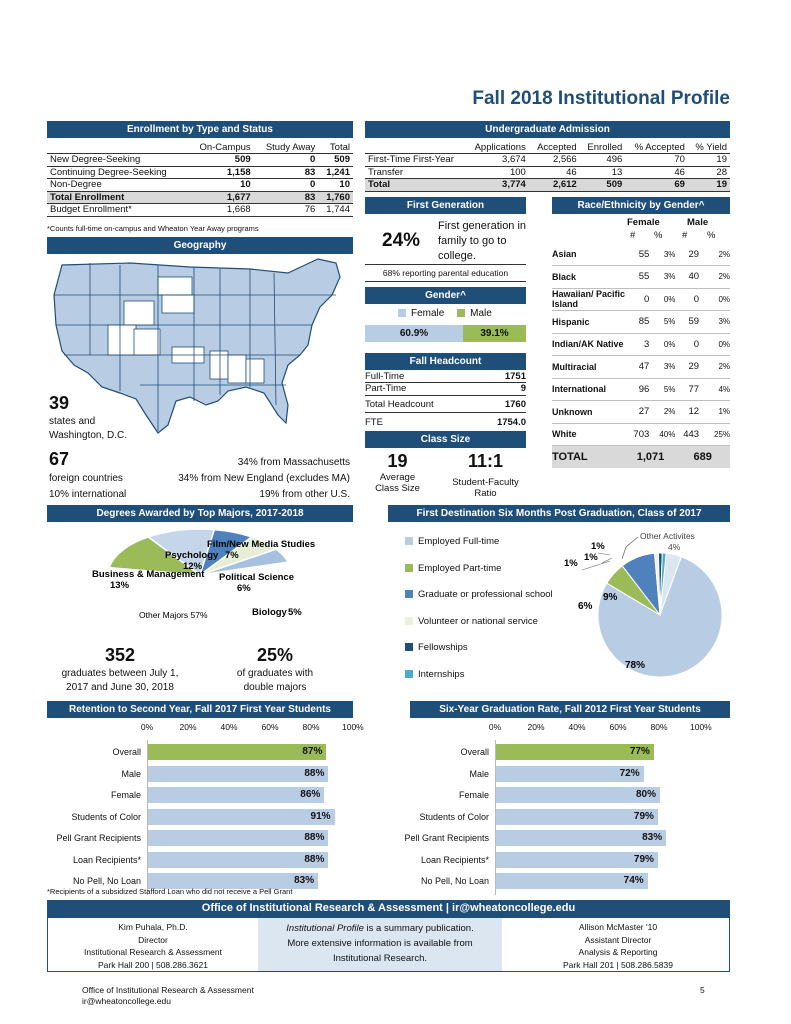 The image size is (791, 1024). What do you see at coordinates (173, 615) in the screenshot?
I see `pie-label: Other Majors 57%` at bounding box center [173, 615].